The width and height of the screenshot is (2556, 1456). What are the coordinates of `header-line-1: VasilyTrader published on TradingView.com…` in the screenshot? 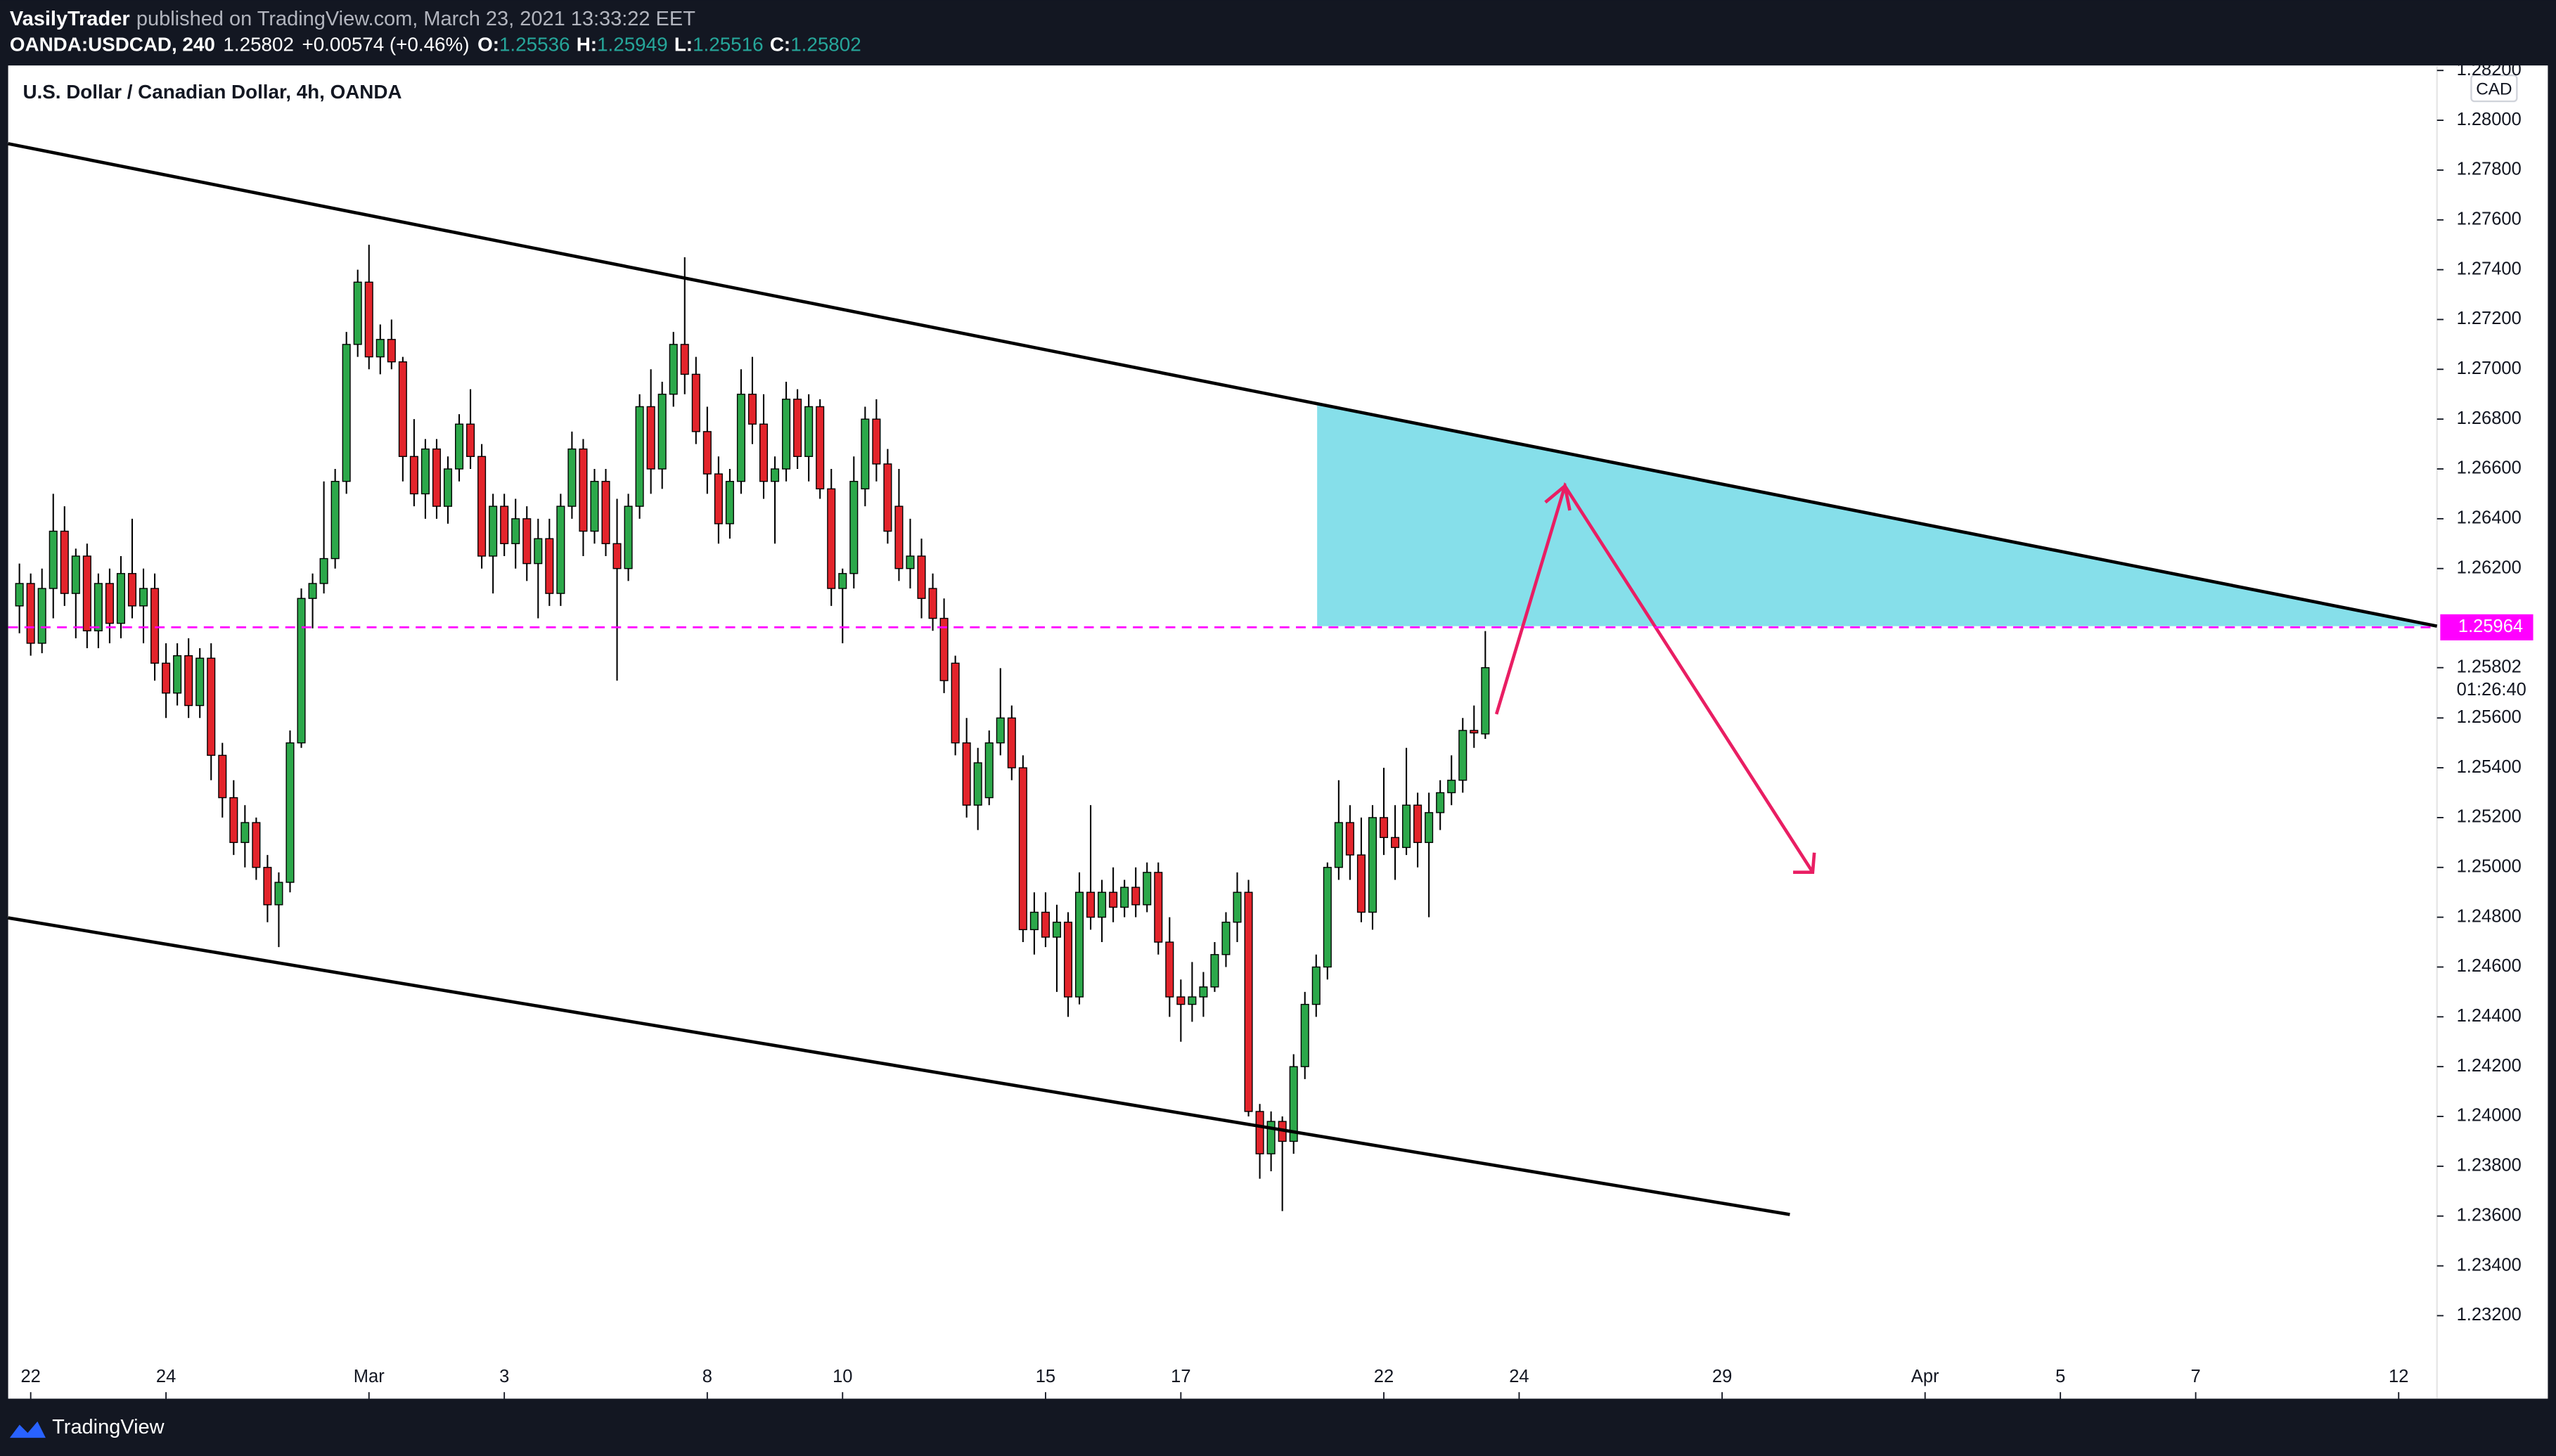 It's located at (352, 19).